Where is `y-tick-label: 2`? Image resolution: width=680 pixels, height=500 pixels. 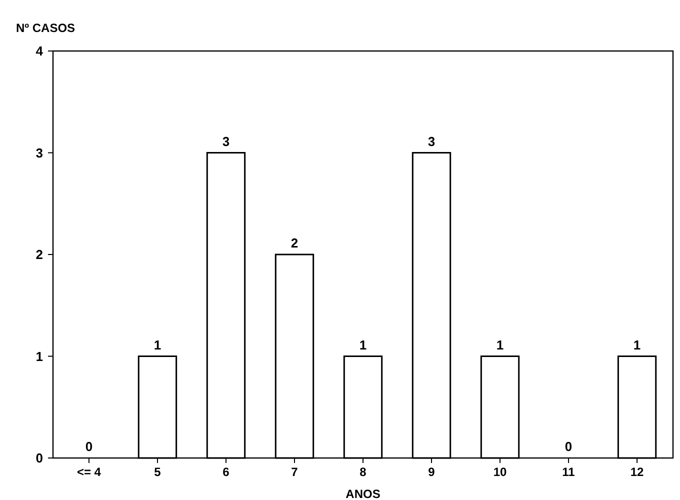 y-tick-label: 2 is located at coordinates (39, 254).